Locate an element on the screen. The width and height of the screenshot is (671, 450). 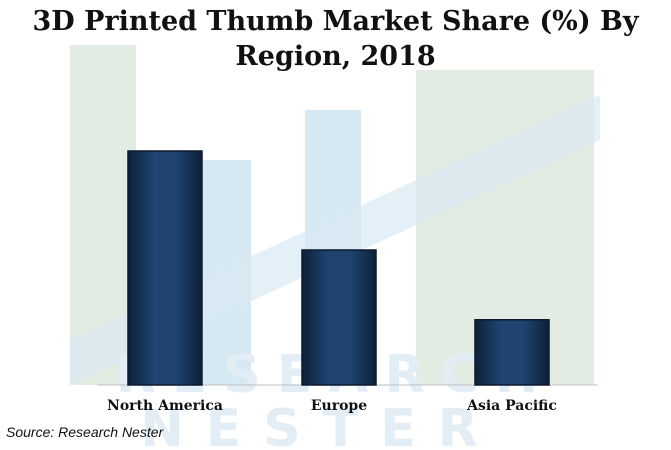
source-note: Source: Research Nester is located at coordinates (85, 432).